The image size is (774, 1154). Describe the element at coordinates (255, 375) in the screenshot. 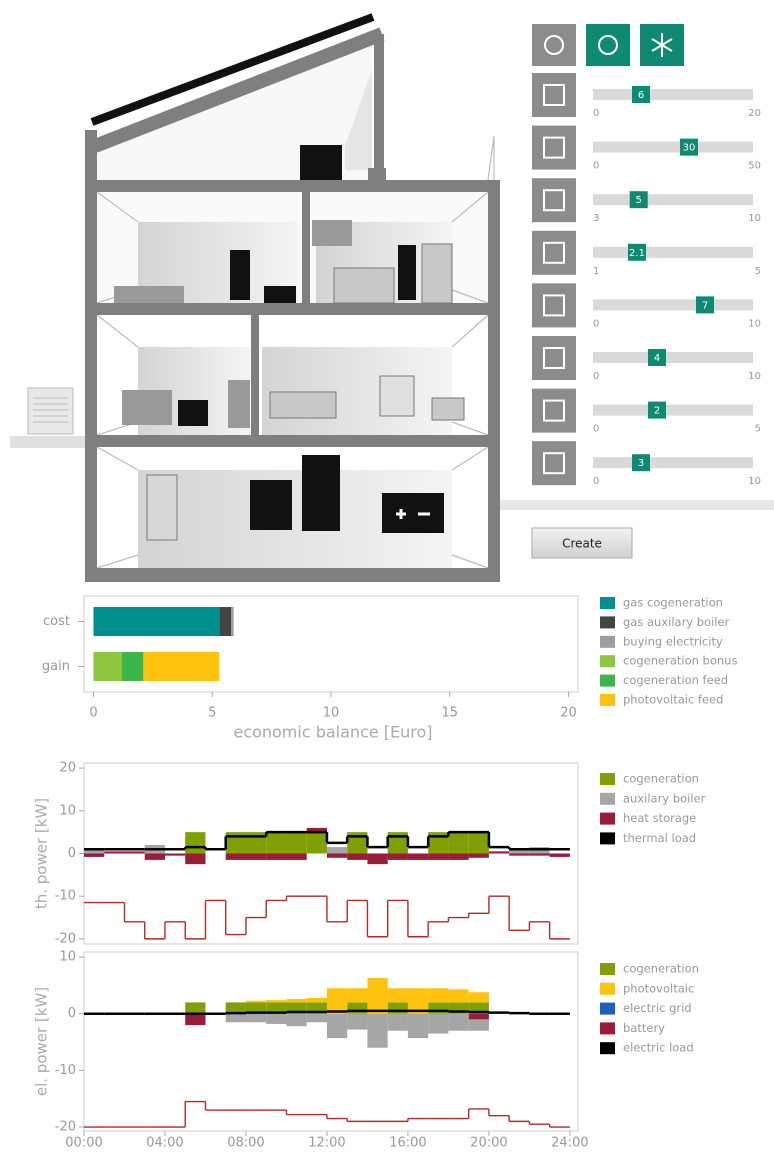

I see `partition` at that location.